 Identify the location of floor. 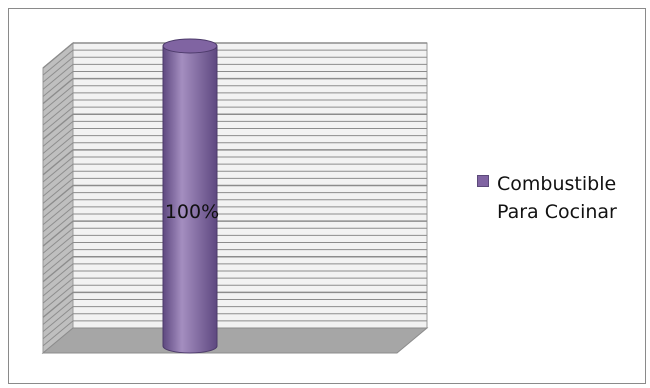
(235, 340).